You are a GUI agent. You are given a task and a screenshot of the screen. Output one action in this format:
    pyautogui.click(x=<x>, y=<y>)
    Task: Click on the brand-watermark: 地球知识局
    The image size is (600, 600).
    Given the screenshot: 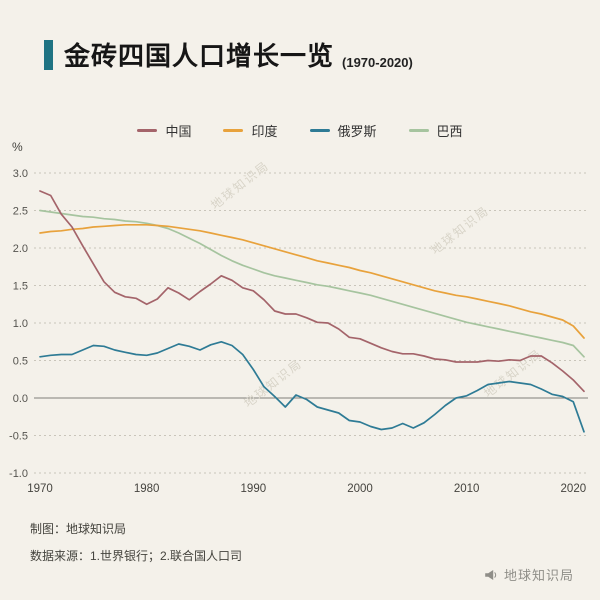 What is the action you would take?
    pyautogui.click(x=529, y=574)
    